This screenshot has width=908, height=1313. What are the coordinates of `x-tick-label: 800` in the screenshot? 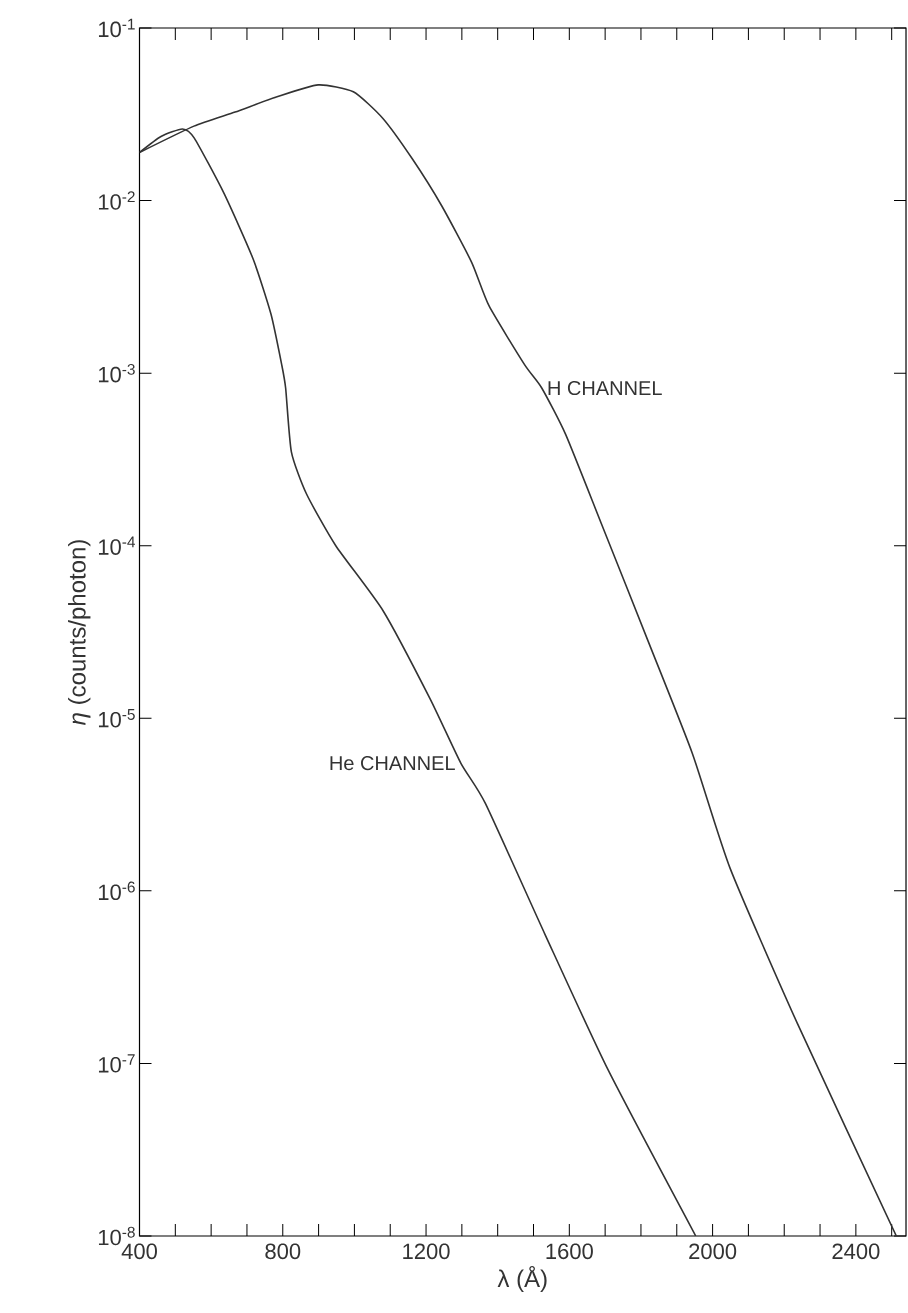 It's located at (283, 1251).